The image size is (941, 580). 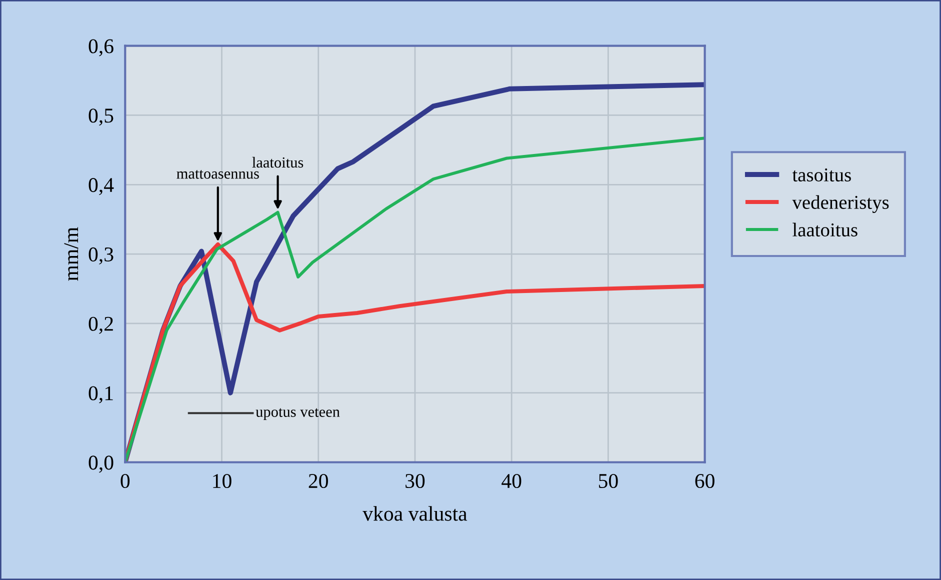 What do you see at coordinates (278, 162) in the screenshot?
I see `annotation: laatoitus` at bounding box center [278, 162].